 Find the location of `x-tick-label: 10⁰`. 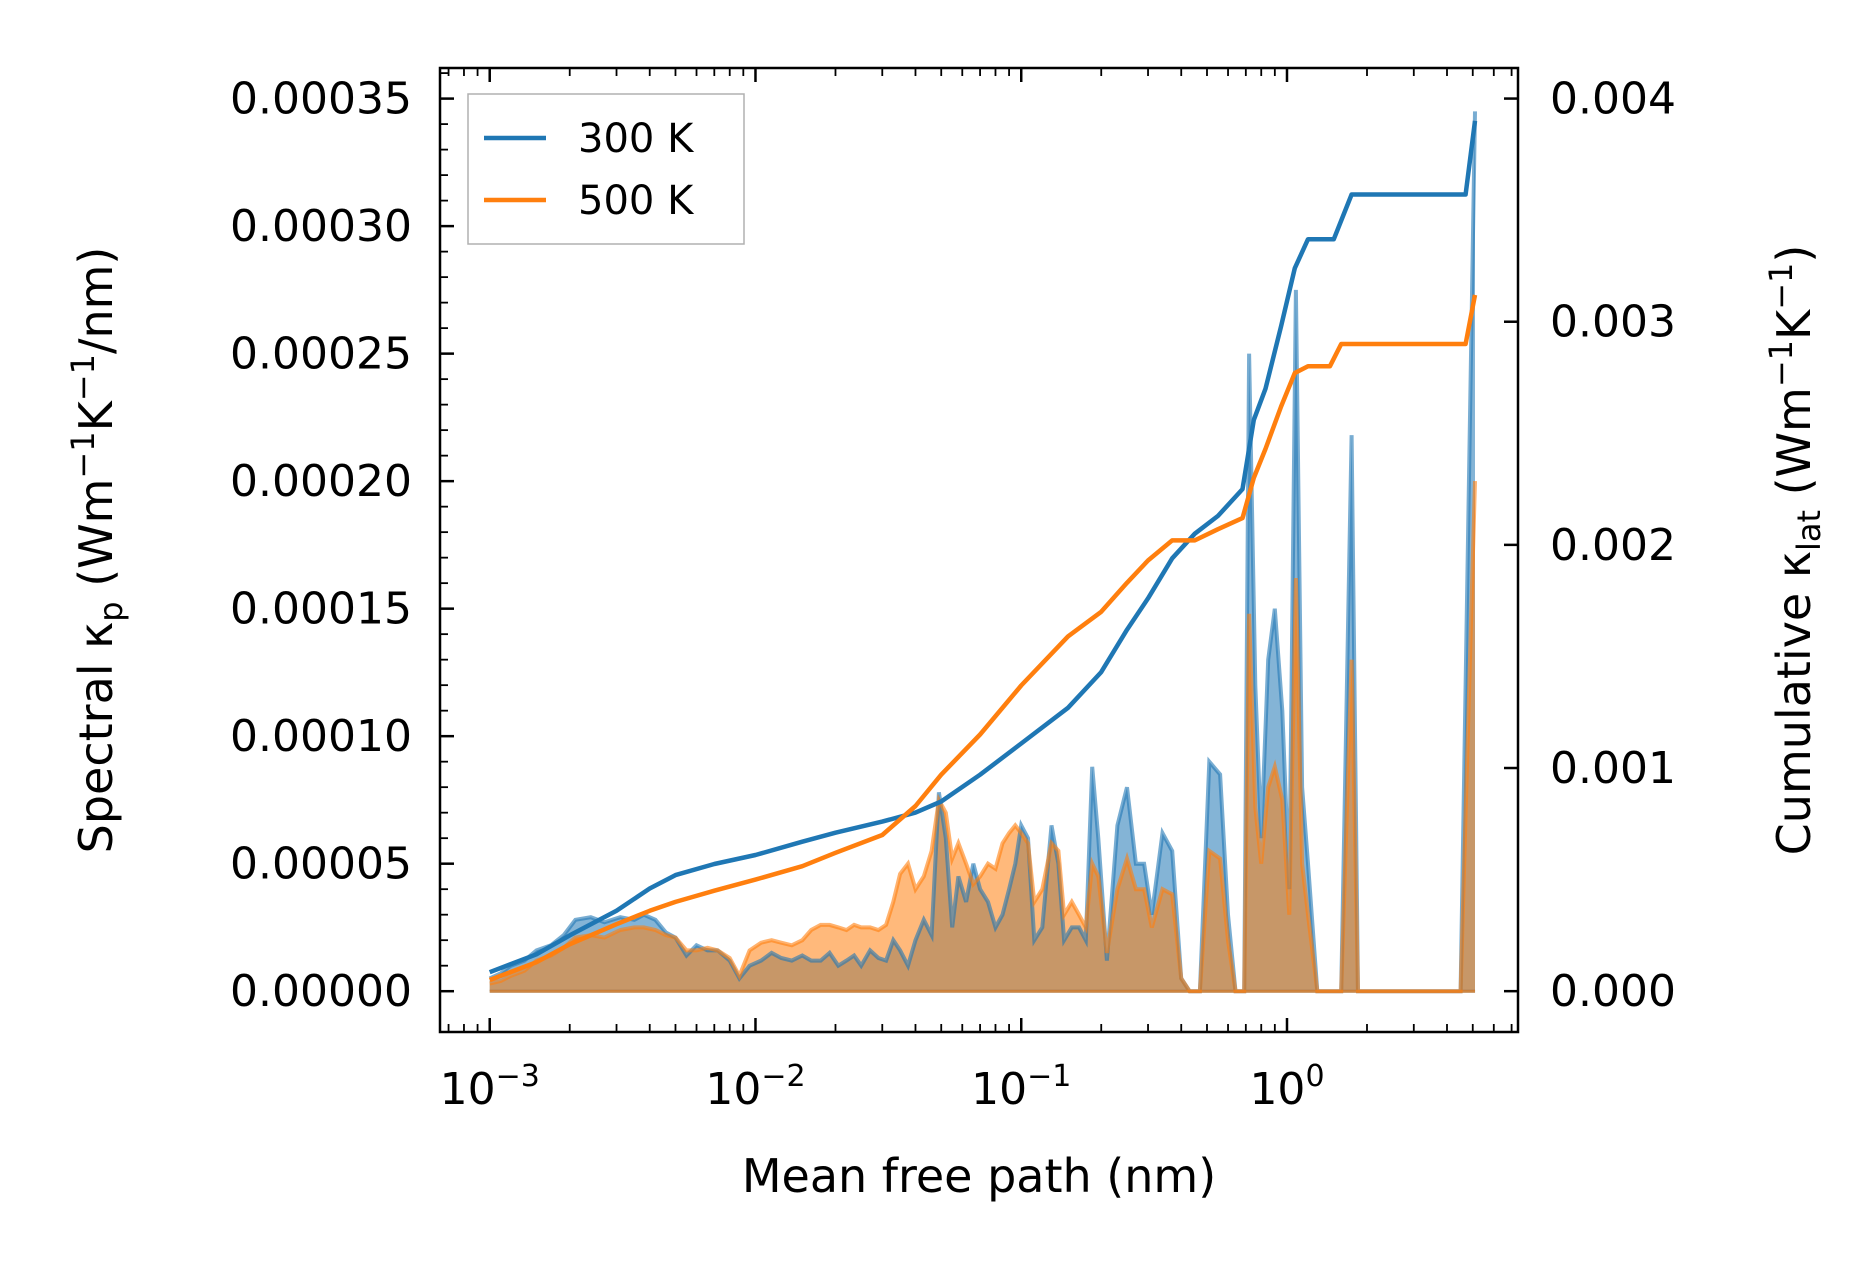

x-tick-label: 10⁰ is located at coordinates (1286, 1087).